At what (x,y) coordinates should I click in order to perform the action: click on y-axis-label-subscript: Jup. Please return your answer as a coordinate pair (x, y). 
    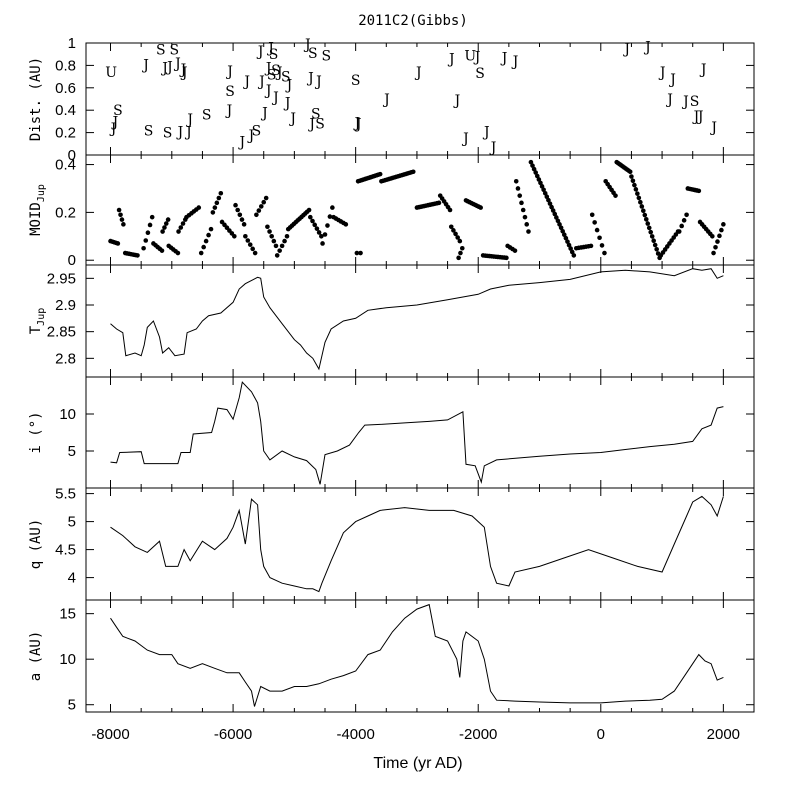
    Looking at the image, I should click on (41, 193).